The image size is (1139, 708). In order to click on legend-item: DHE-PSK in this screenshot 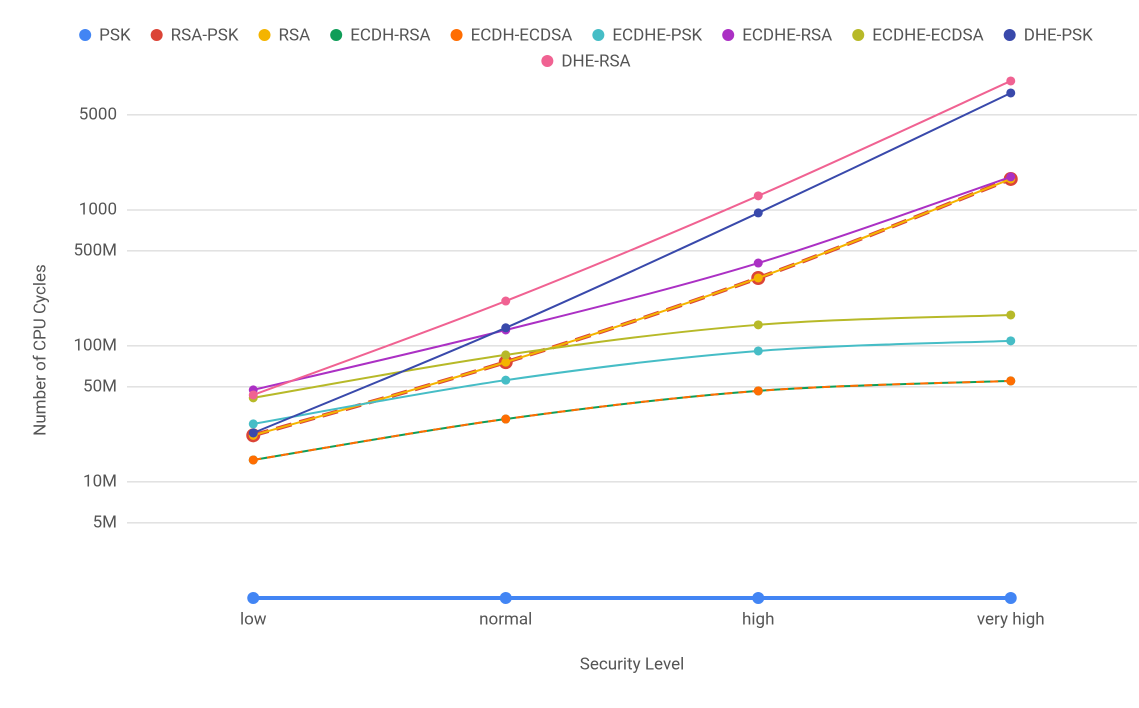, I will do `click(1048, 35)`.